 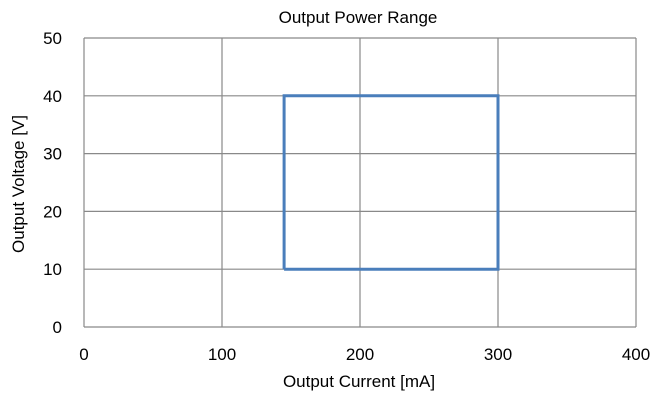 I want to click on y-tick-label: 0, so click(x=57, y=327).